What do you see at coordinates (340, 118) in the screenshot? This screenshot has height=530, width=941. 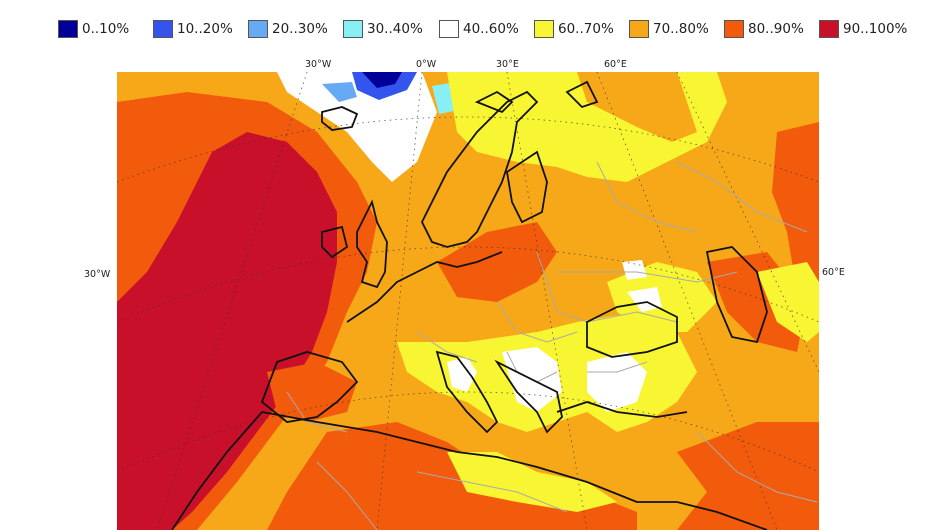 I see `coast-iceland` at bounding box center [340, 118].